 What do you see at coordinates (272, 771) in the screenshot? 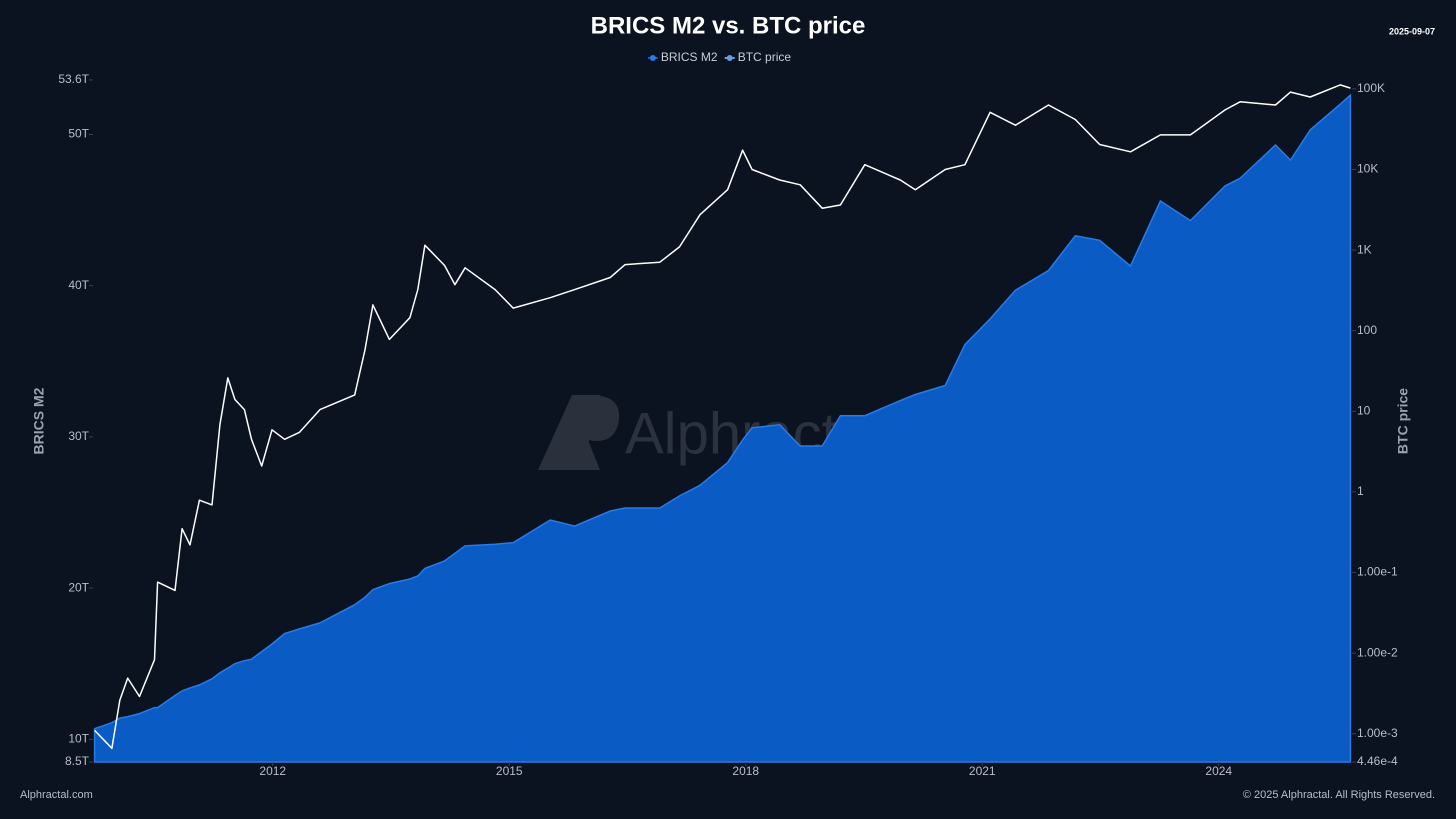
I see `x-tick-label: 2012` at bounding box center [272, 771].